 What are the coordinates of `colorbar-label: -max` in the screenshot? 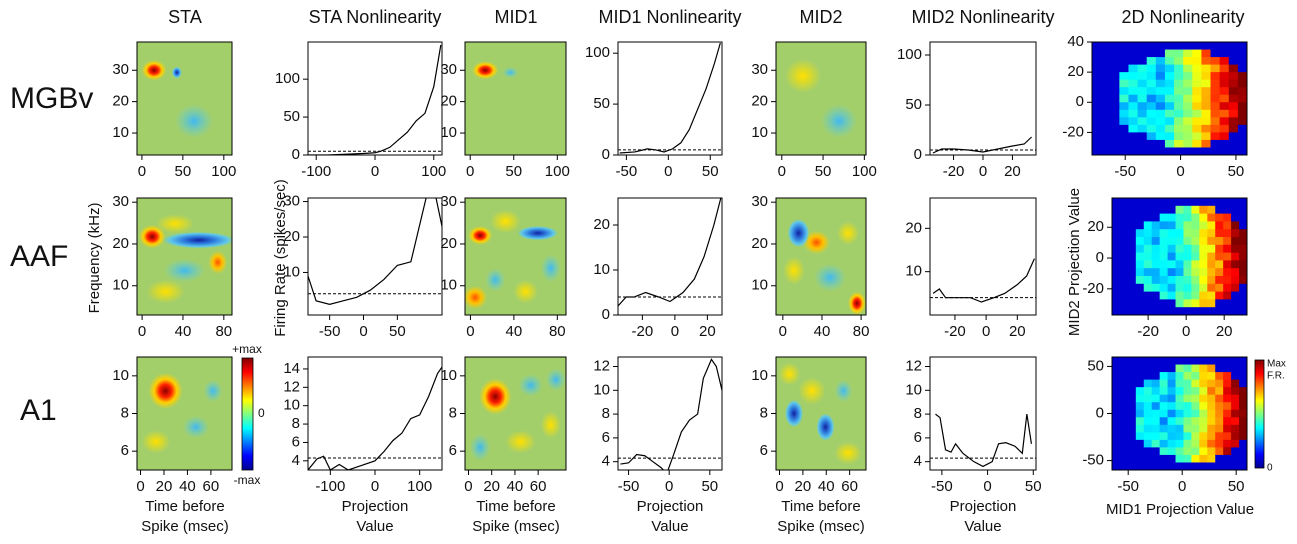 It's located at (247, 480).